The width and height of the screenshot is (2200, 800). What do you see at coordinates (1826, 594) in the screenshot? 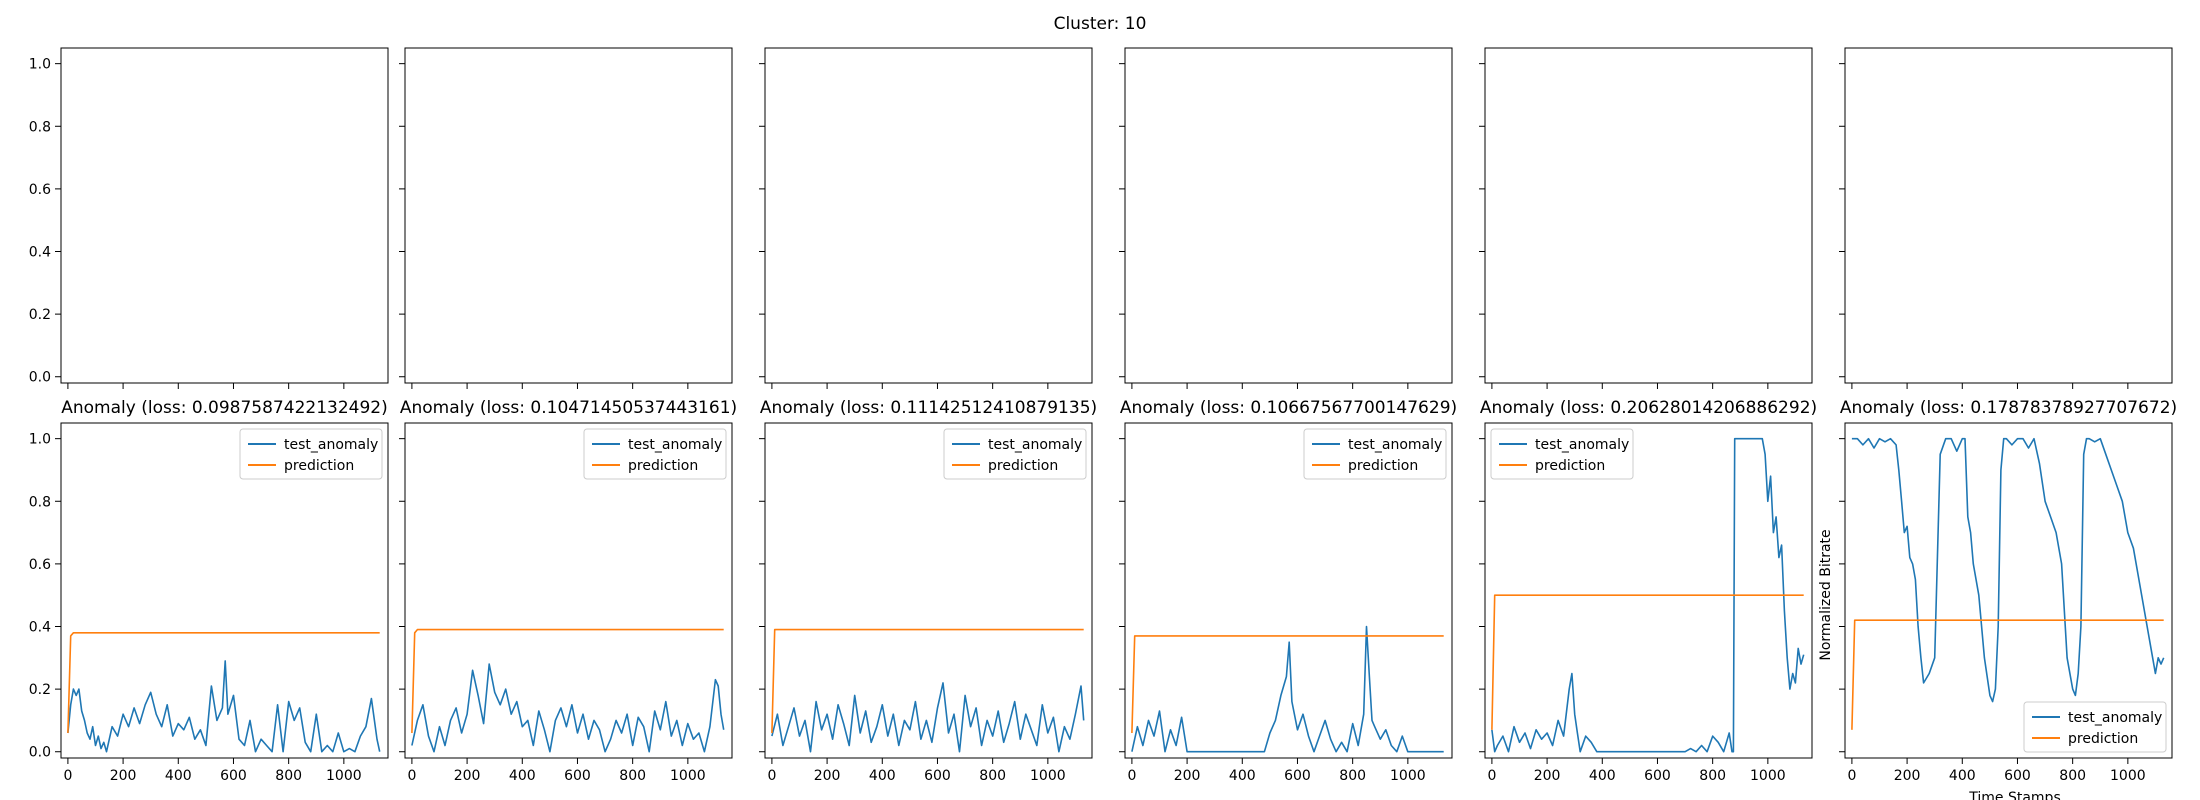
I see `y-axis-label: Normalized Bitrate` at bounding box center [1826, 594].